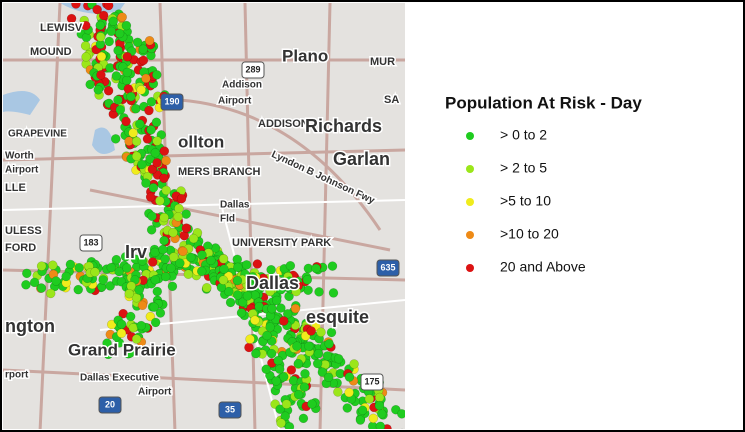 The image size is (745, 432). I want to click on place-label: LEWISV, so click(61, 28).